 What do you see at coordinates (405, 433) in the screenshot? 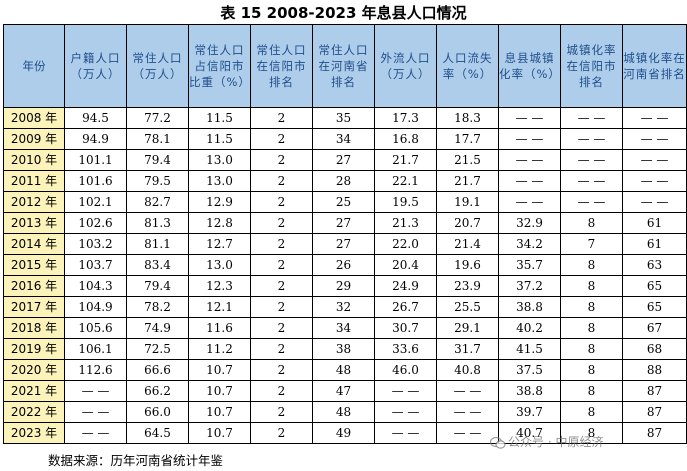
I see `cell-outflow-pop: — —` at bounding box center [405, 433].